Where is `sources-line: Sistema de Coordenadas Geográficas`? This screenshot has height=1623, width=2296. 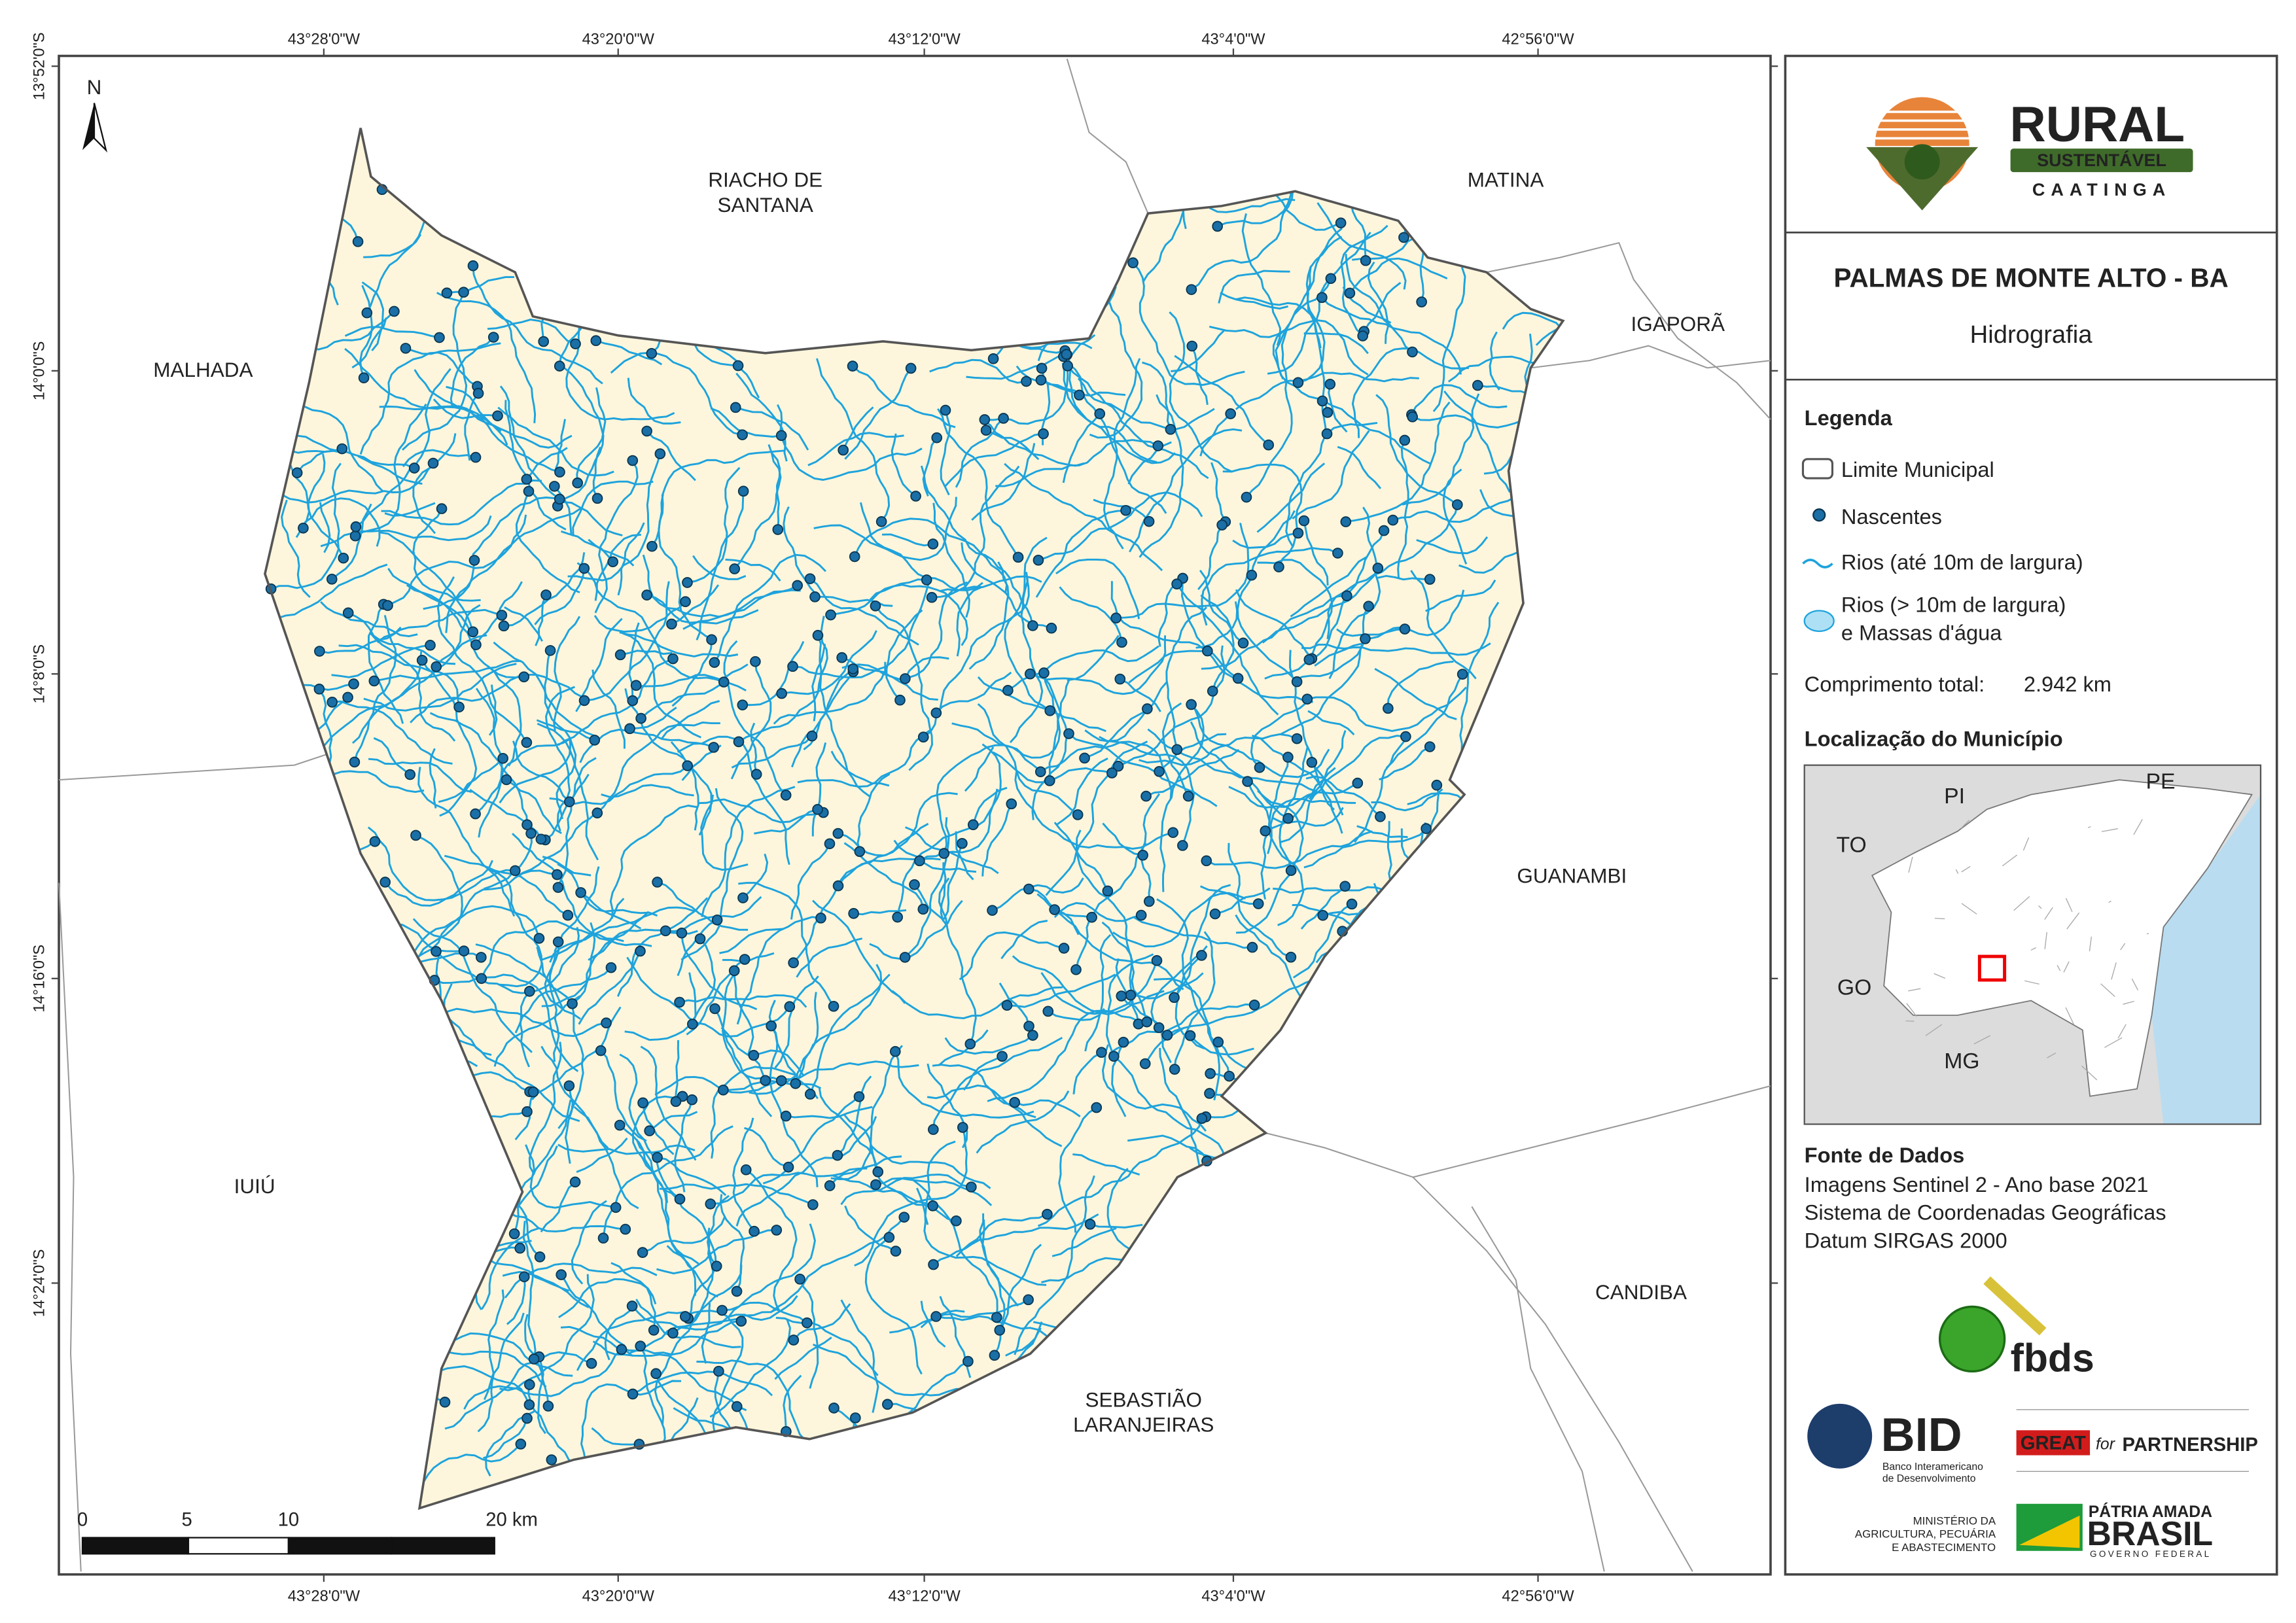
sources-line: Sistema de Coordenadas Geográficas is located at coordinates (1986, 1212).